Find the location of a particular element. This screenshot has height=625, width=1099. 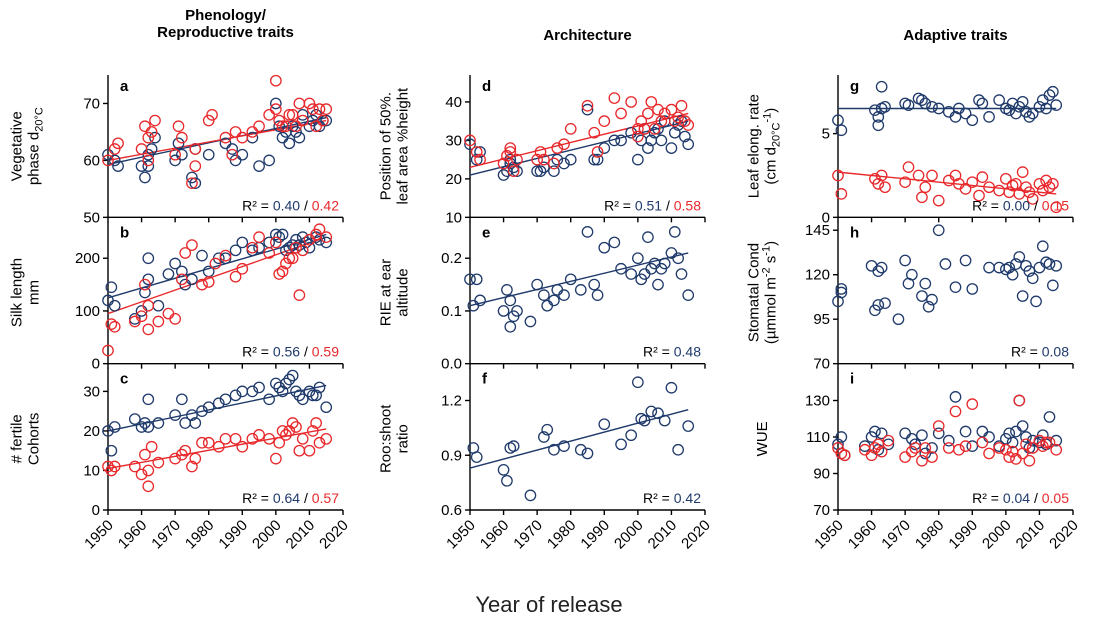

panel-b: 0 100 200 b Silk length mm R² = 0.56 / 0.59 is located at coordinates (176, 297).